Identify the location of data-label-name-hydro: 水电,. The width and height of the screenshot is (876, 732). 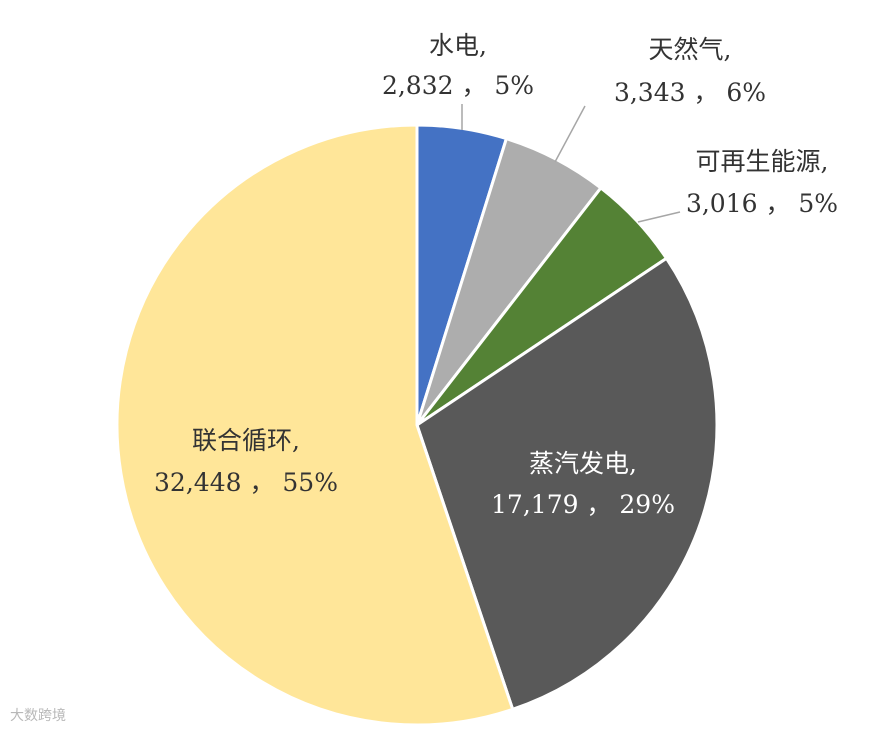
(458, 45).